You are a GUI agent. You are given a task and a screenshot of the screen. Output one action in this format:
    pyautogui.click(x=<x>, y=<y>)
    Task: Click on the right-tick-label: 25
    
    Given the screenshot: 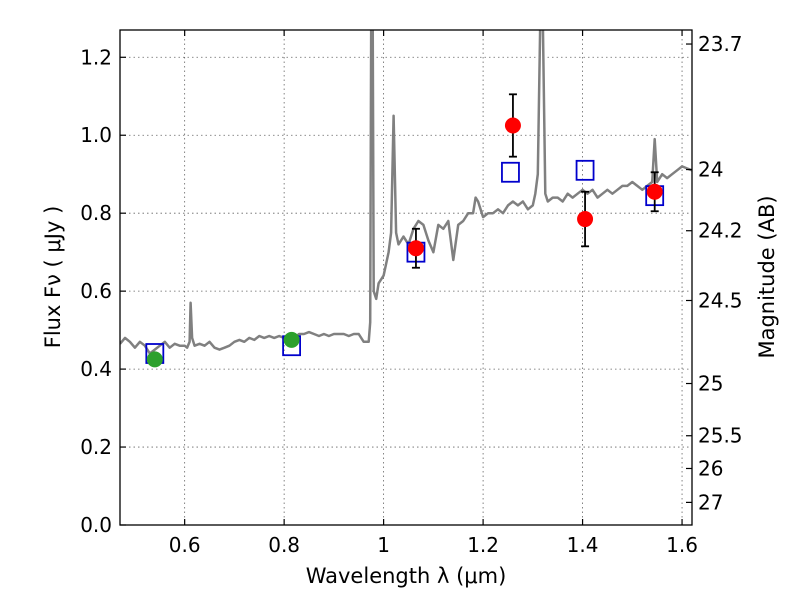 What is the action you would take?
    pyautogui.click(x=710, y=384)
    